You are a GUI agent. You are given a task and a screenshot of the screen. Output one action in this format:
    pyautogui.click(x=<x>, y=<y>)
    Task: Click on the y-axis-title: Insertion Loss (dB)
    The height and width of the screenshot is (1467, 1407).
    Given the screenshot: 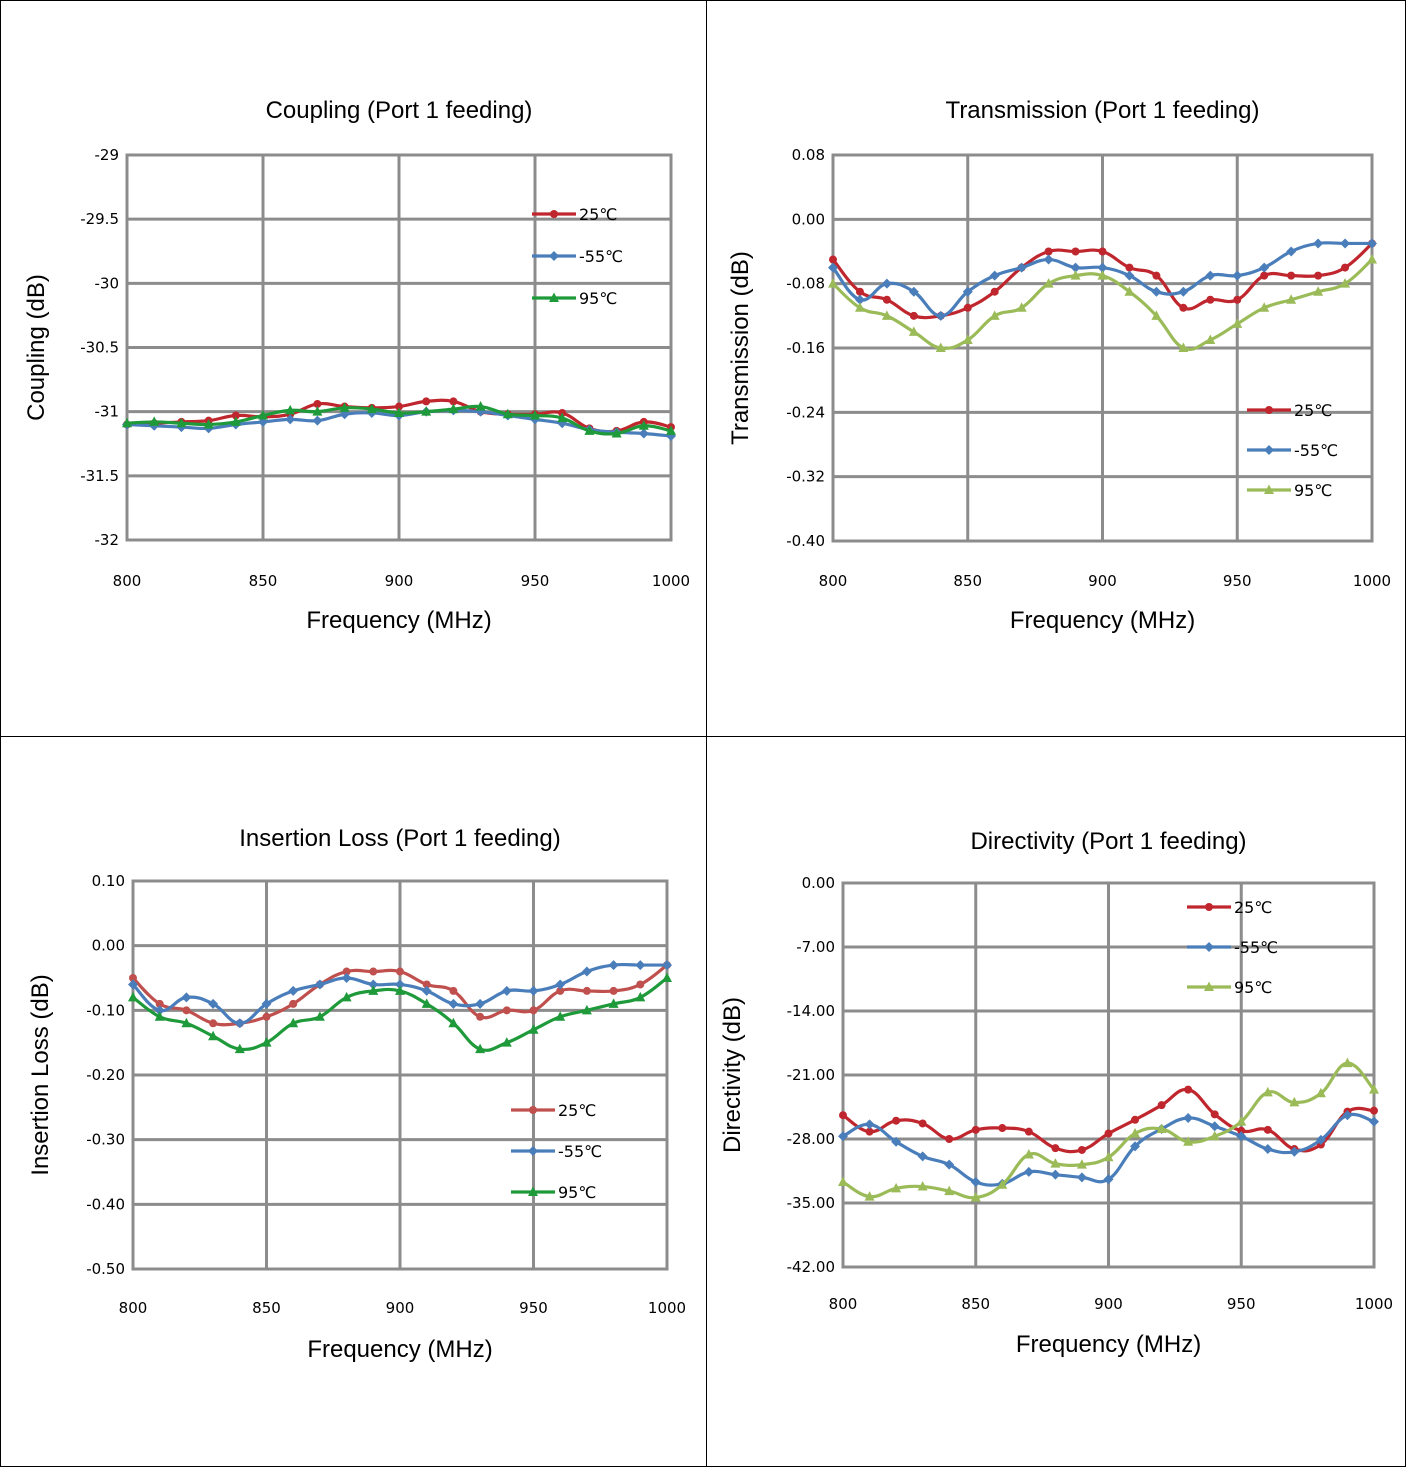 What is the action you would take?
    pyautogui.click(x=40, y=1074)
    